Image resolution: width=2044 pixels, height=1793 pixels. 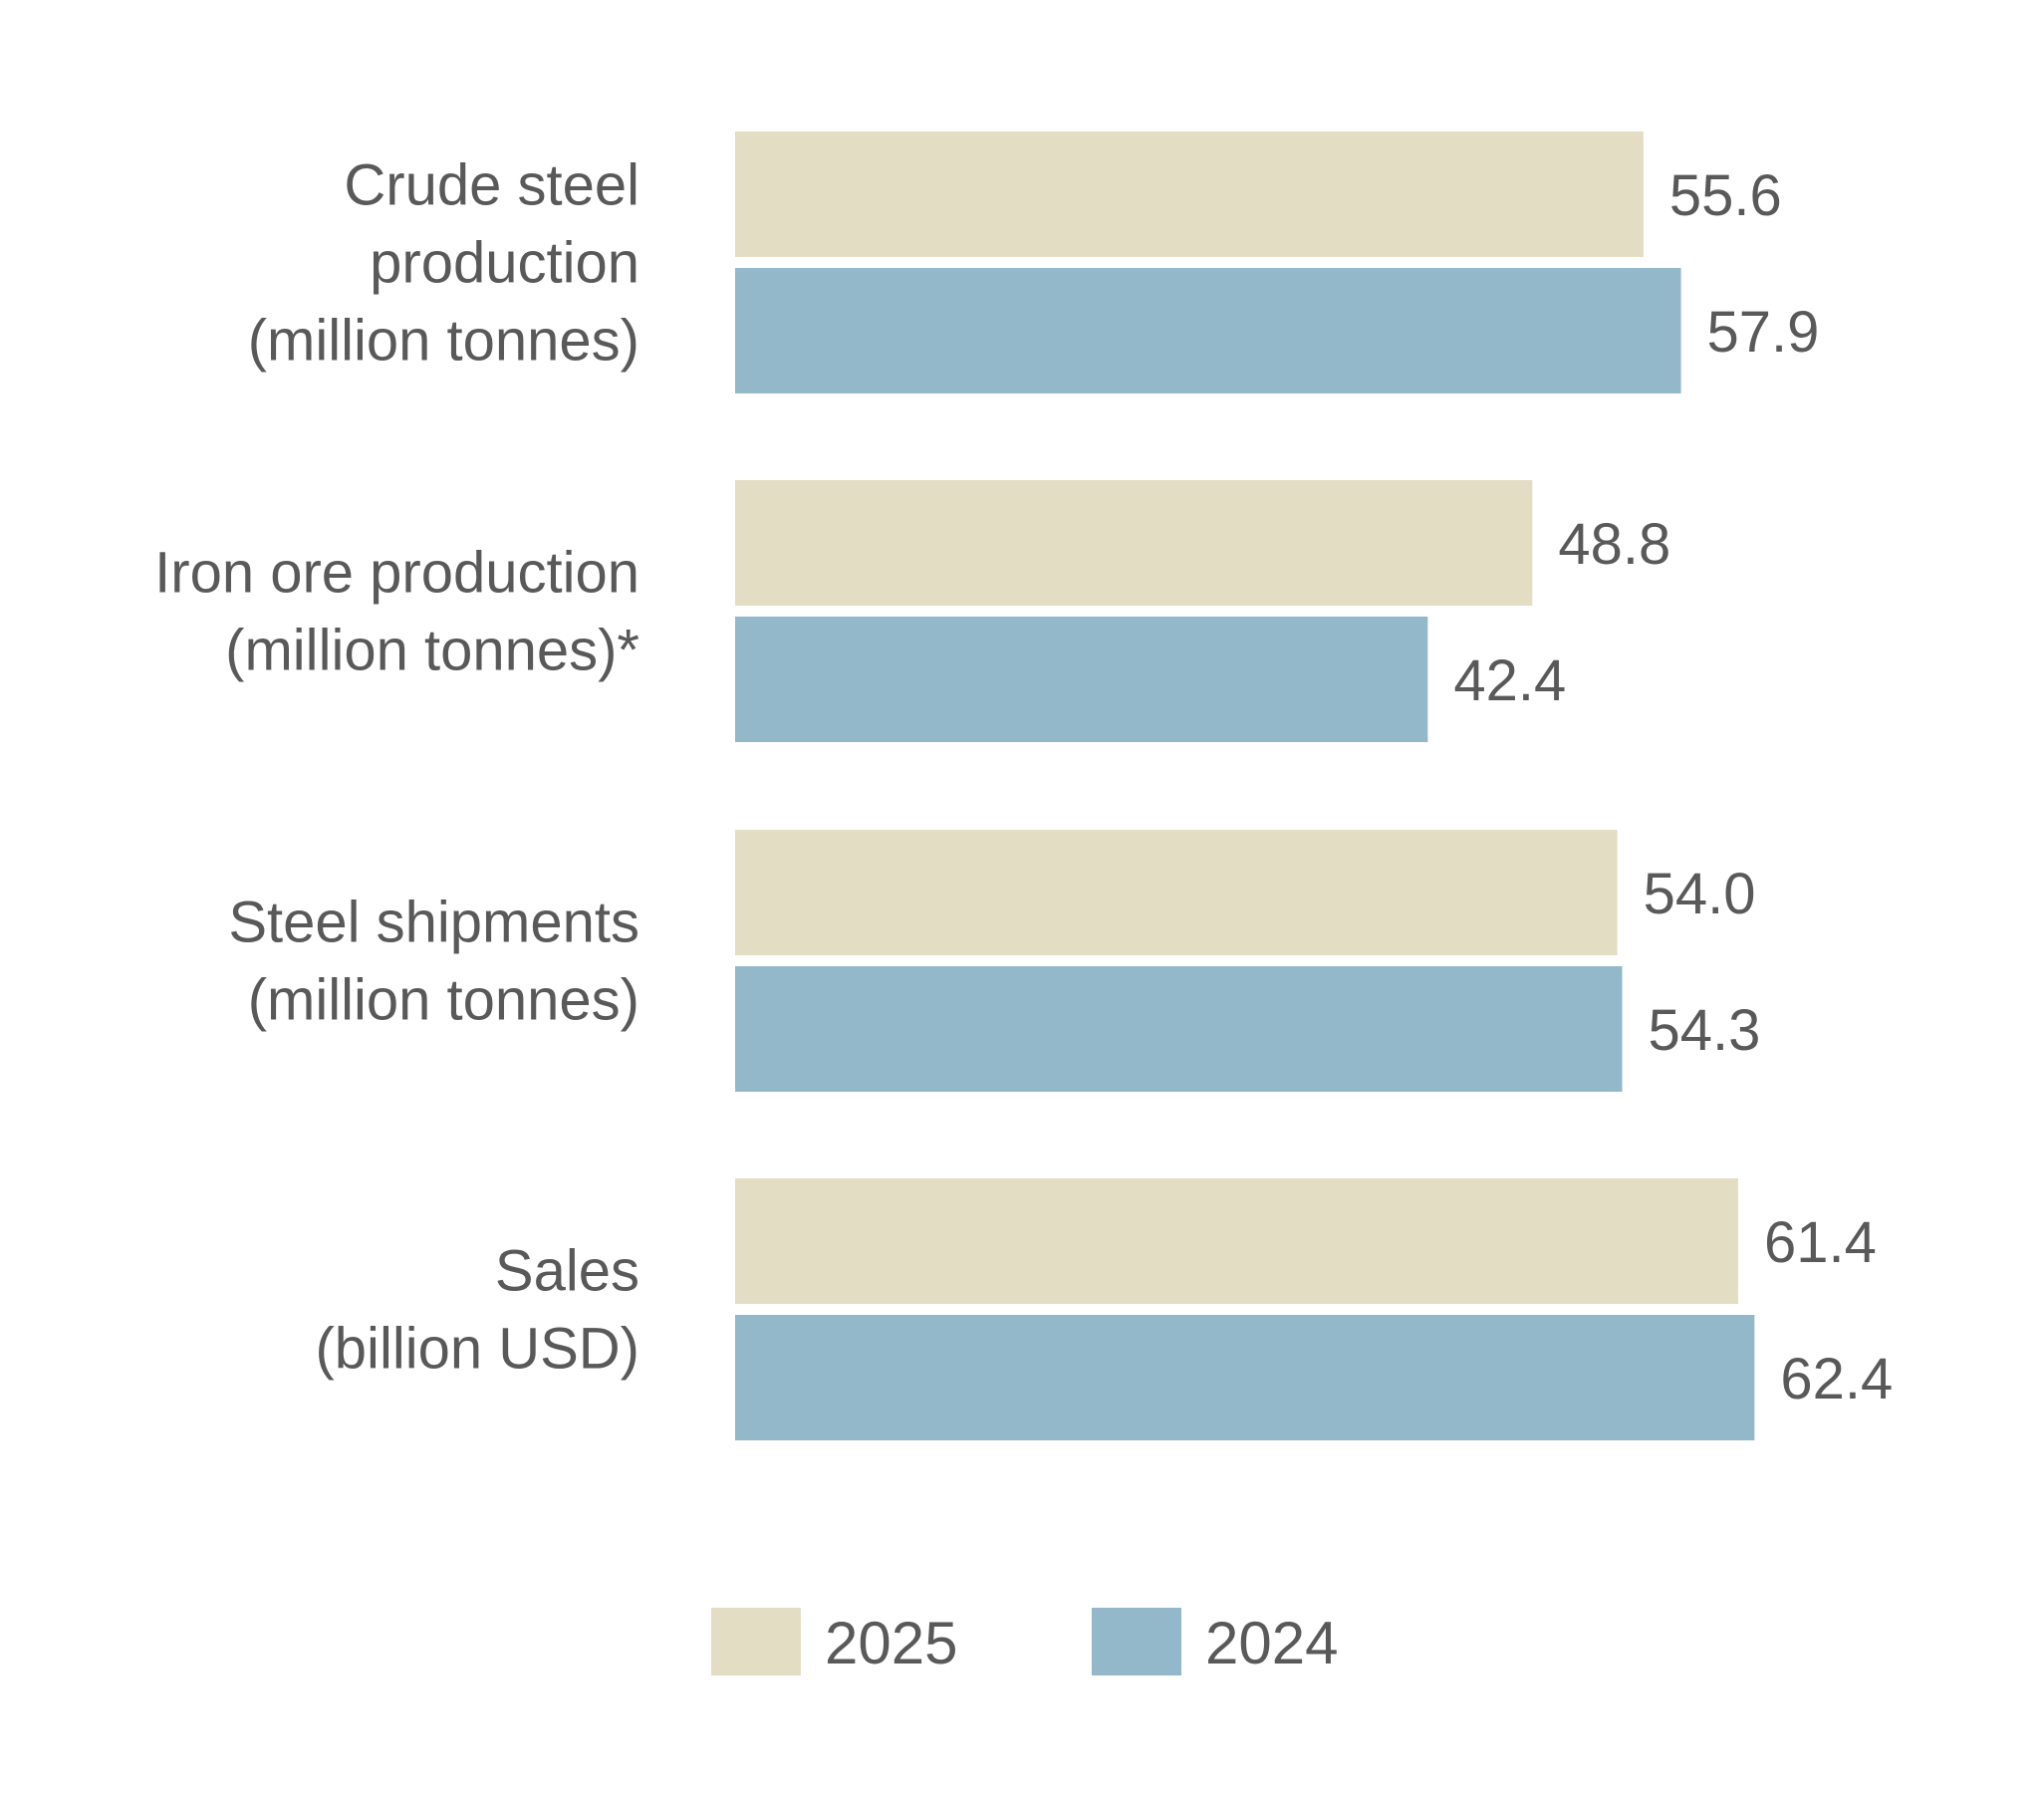 What do you see at coordinates (1136, 1641) in the screenshot?
I see `legend-swatch-2024` at bounding box center [1136, 1641].